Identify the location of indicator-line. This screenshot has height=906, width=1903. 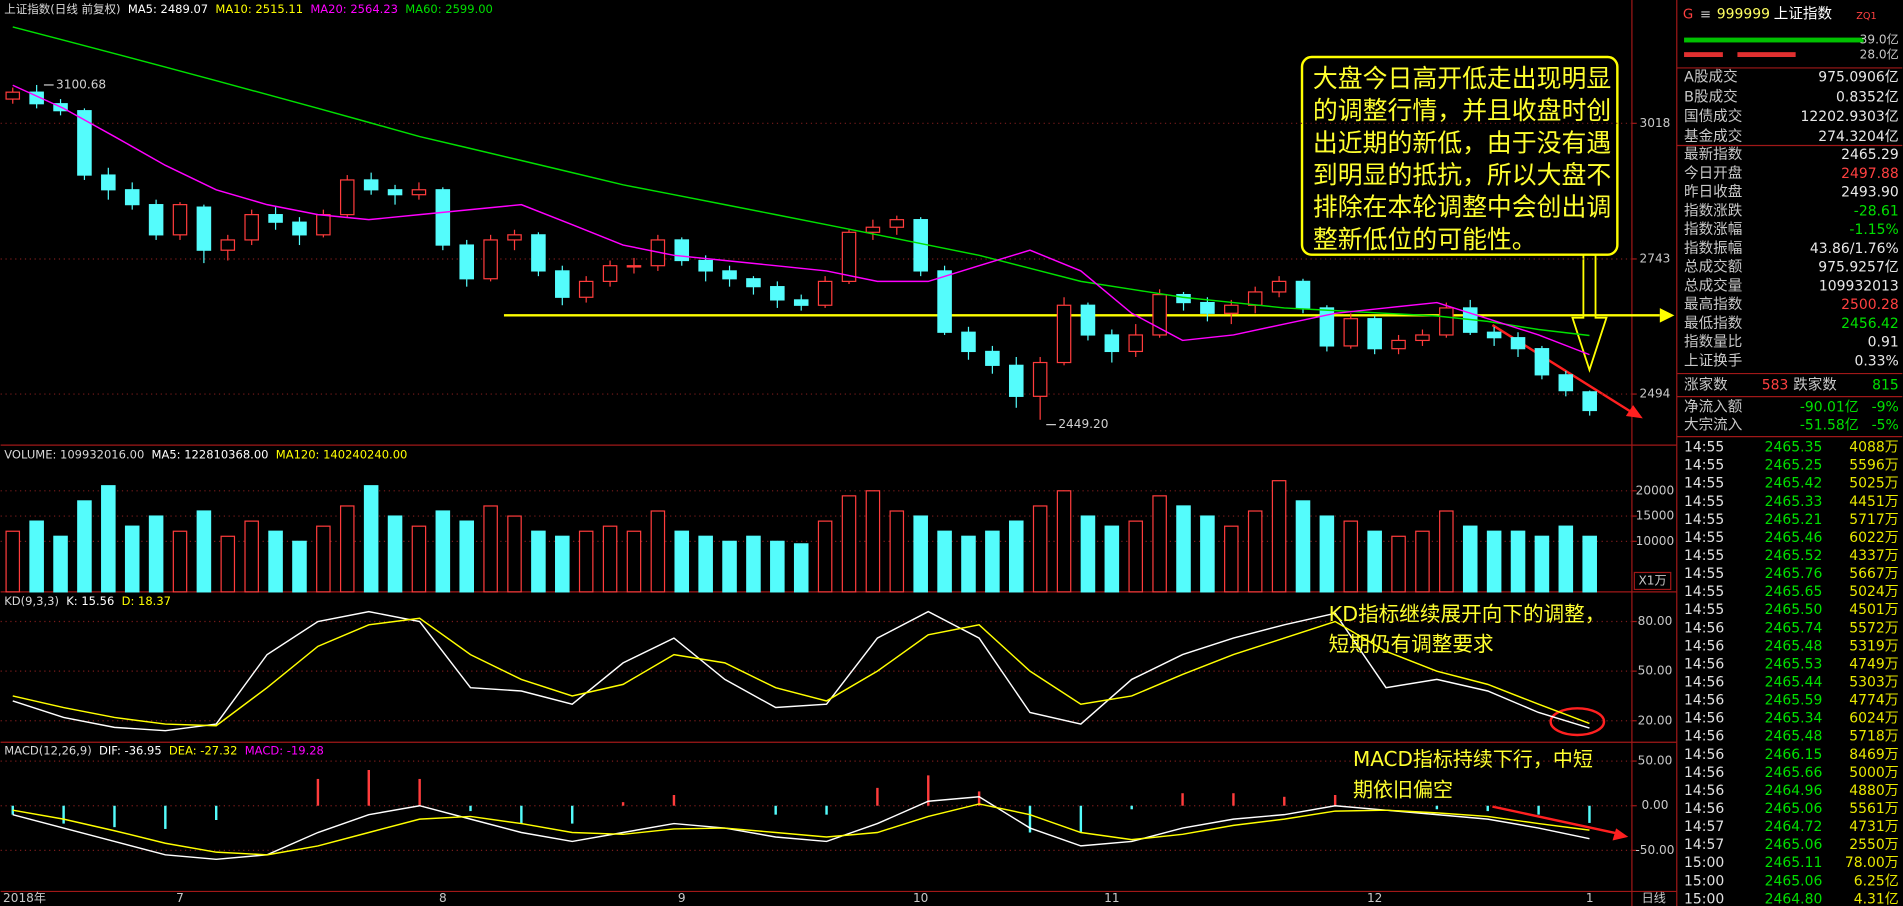
(801, 672).